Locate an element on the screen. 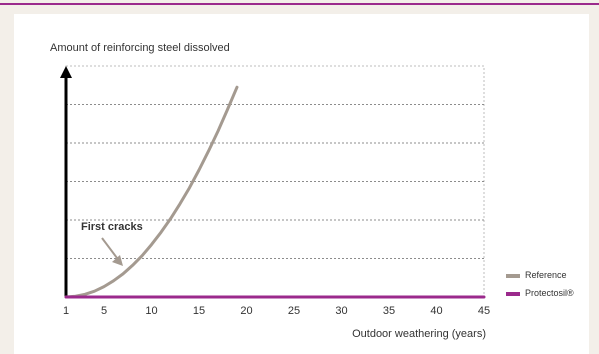  y-axis-arrow is located at coordinates (66, 72).